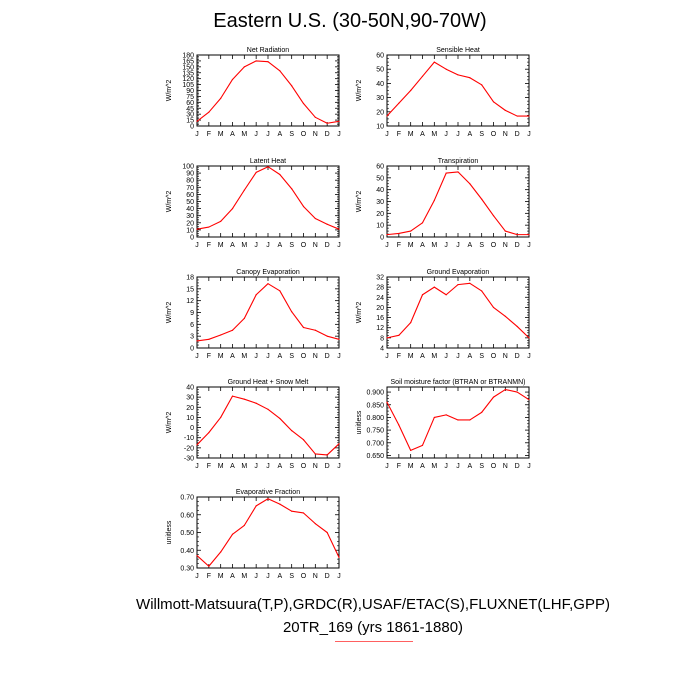 Image resolution: width=700 pixels, height=700 pixels. What do you see at coordinates (190, 97) in the screenshot?
I see `y-tick-label: 75` at bounding box center [190, 97].